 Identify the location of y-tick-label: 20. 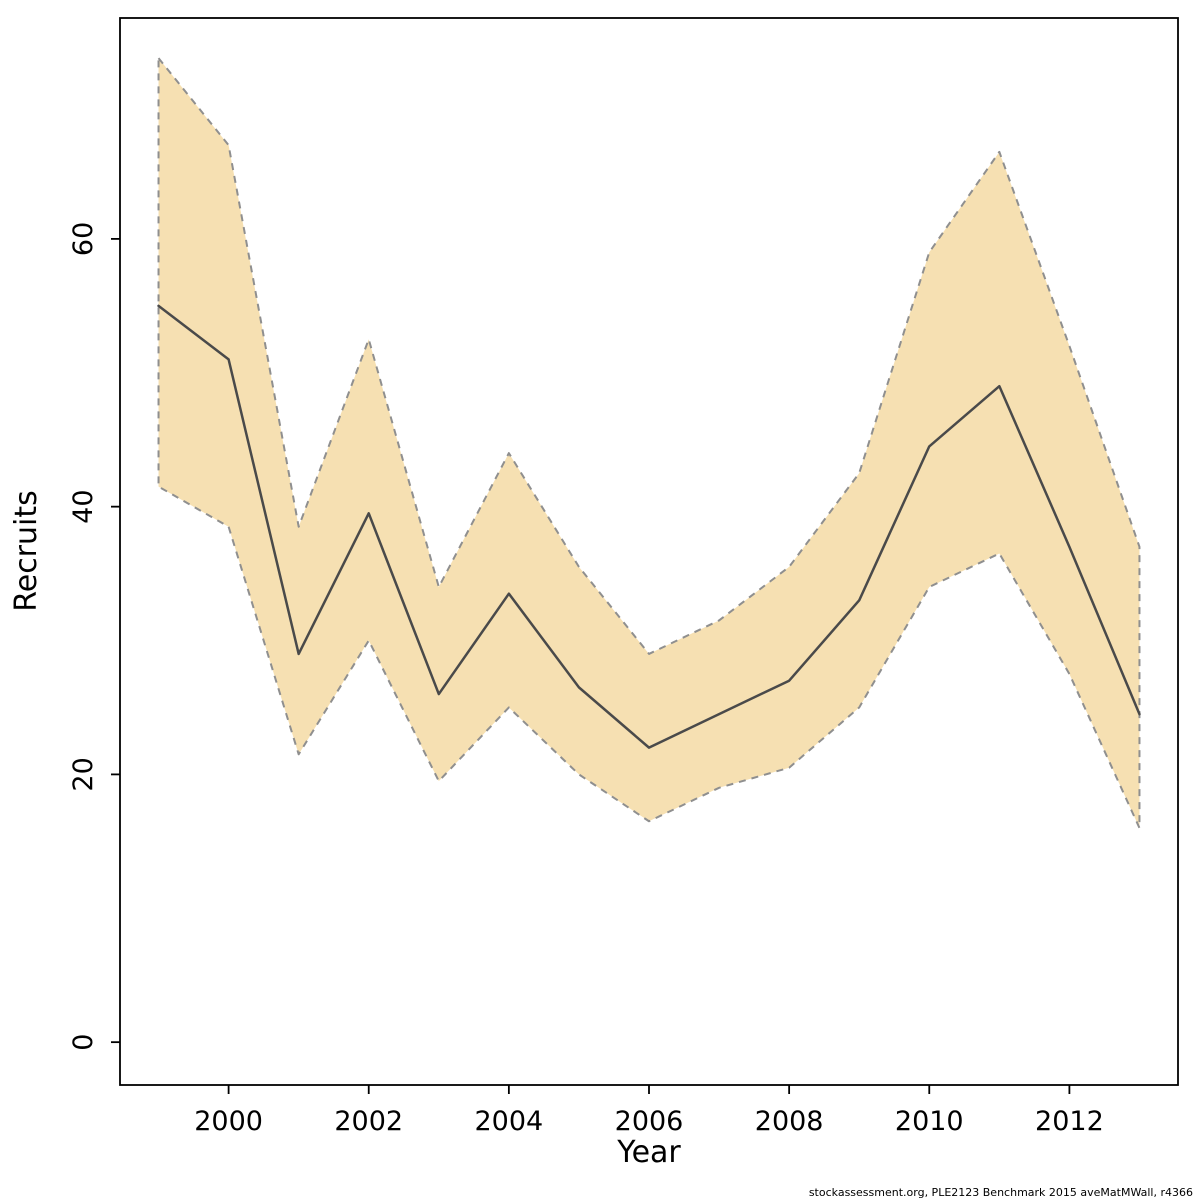
(83, 774).